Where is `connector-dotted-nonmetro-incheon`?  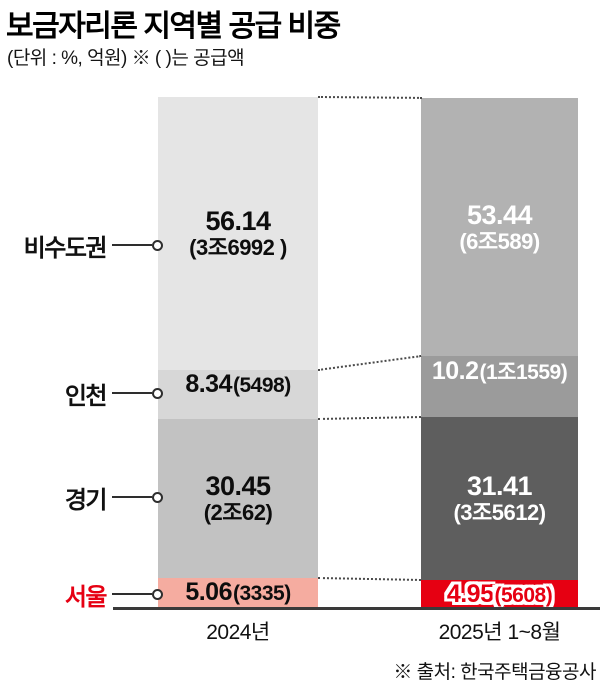 connector-dotted-nonmetro-incheon is located at coordinates (370, 363).